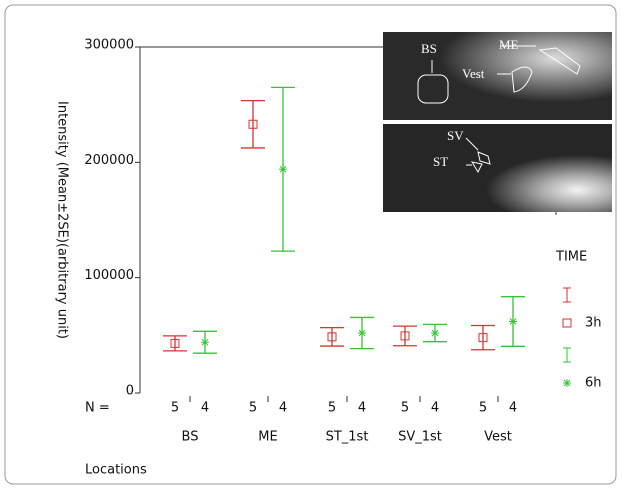 This screenshot has width=622, height=494. Describe the element at coordinates (347, 437) in the screenshot. I see `x-tick-label: ST_1st` at that location.